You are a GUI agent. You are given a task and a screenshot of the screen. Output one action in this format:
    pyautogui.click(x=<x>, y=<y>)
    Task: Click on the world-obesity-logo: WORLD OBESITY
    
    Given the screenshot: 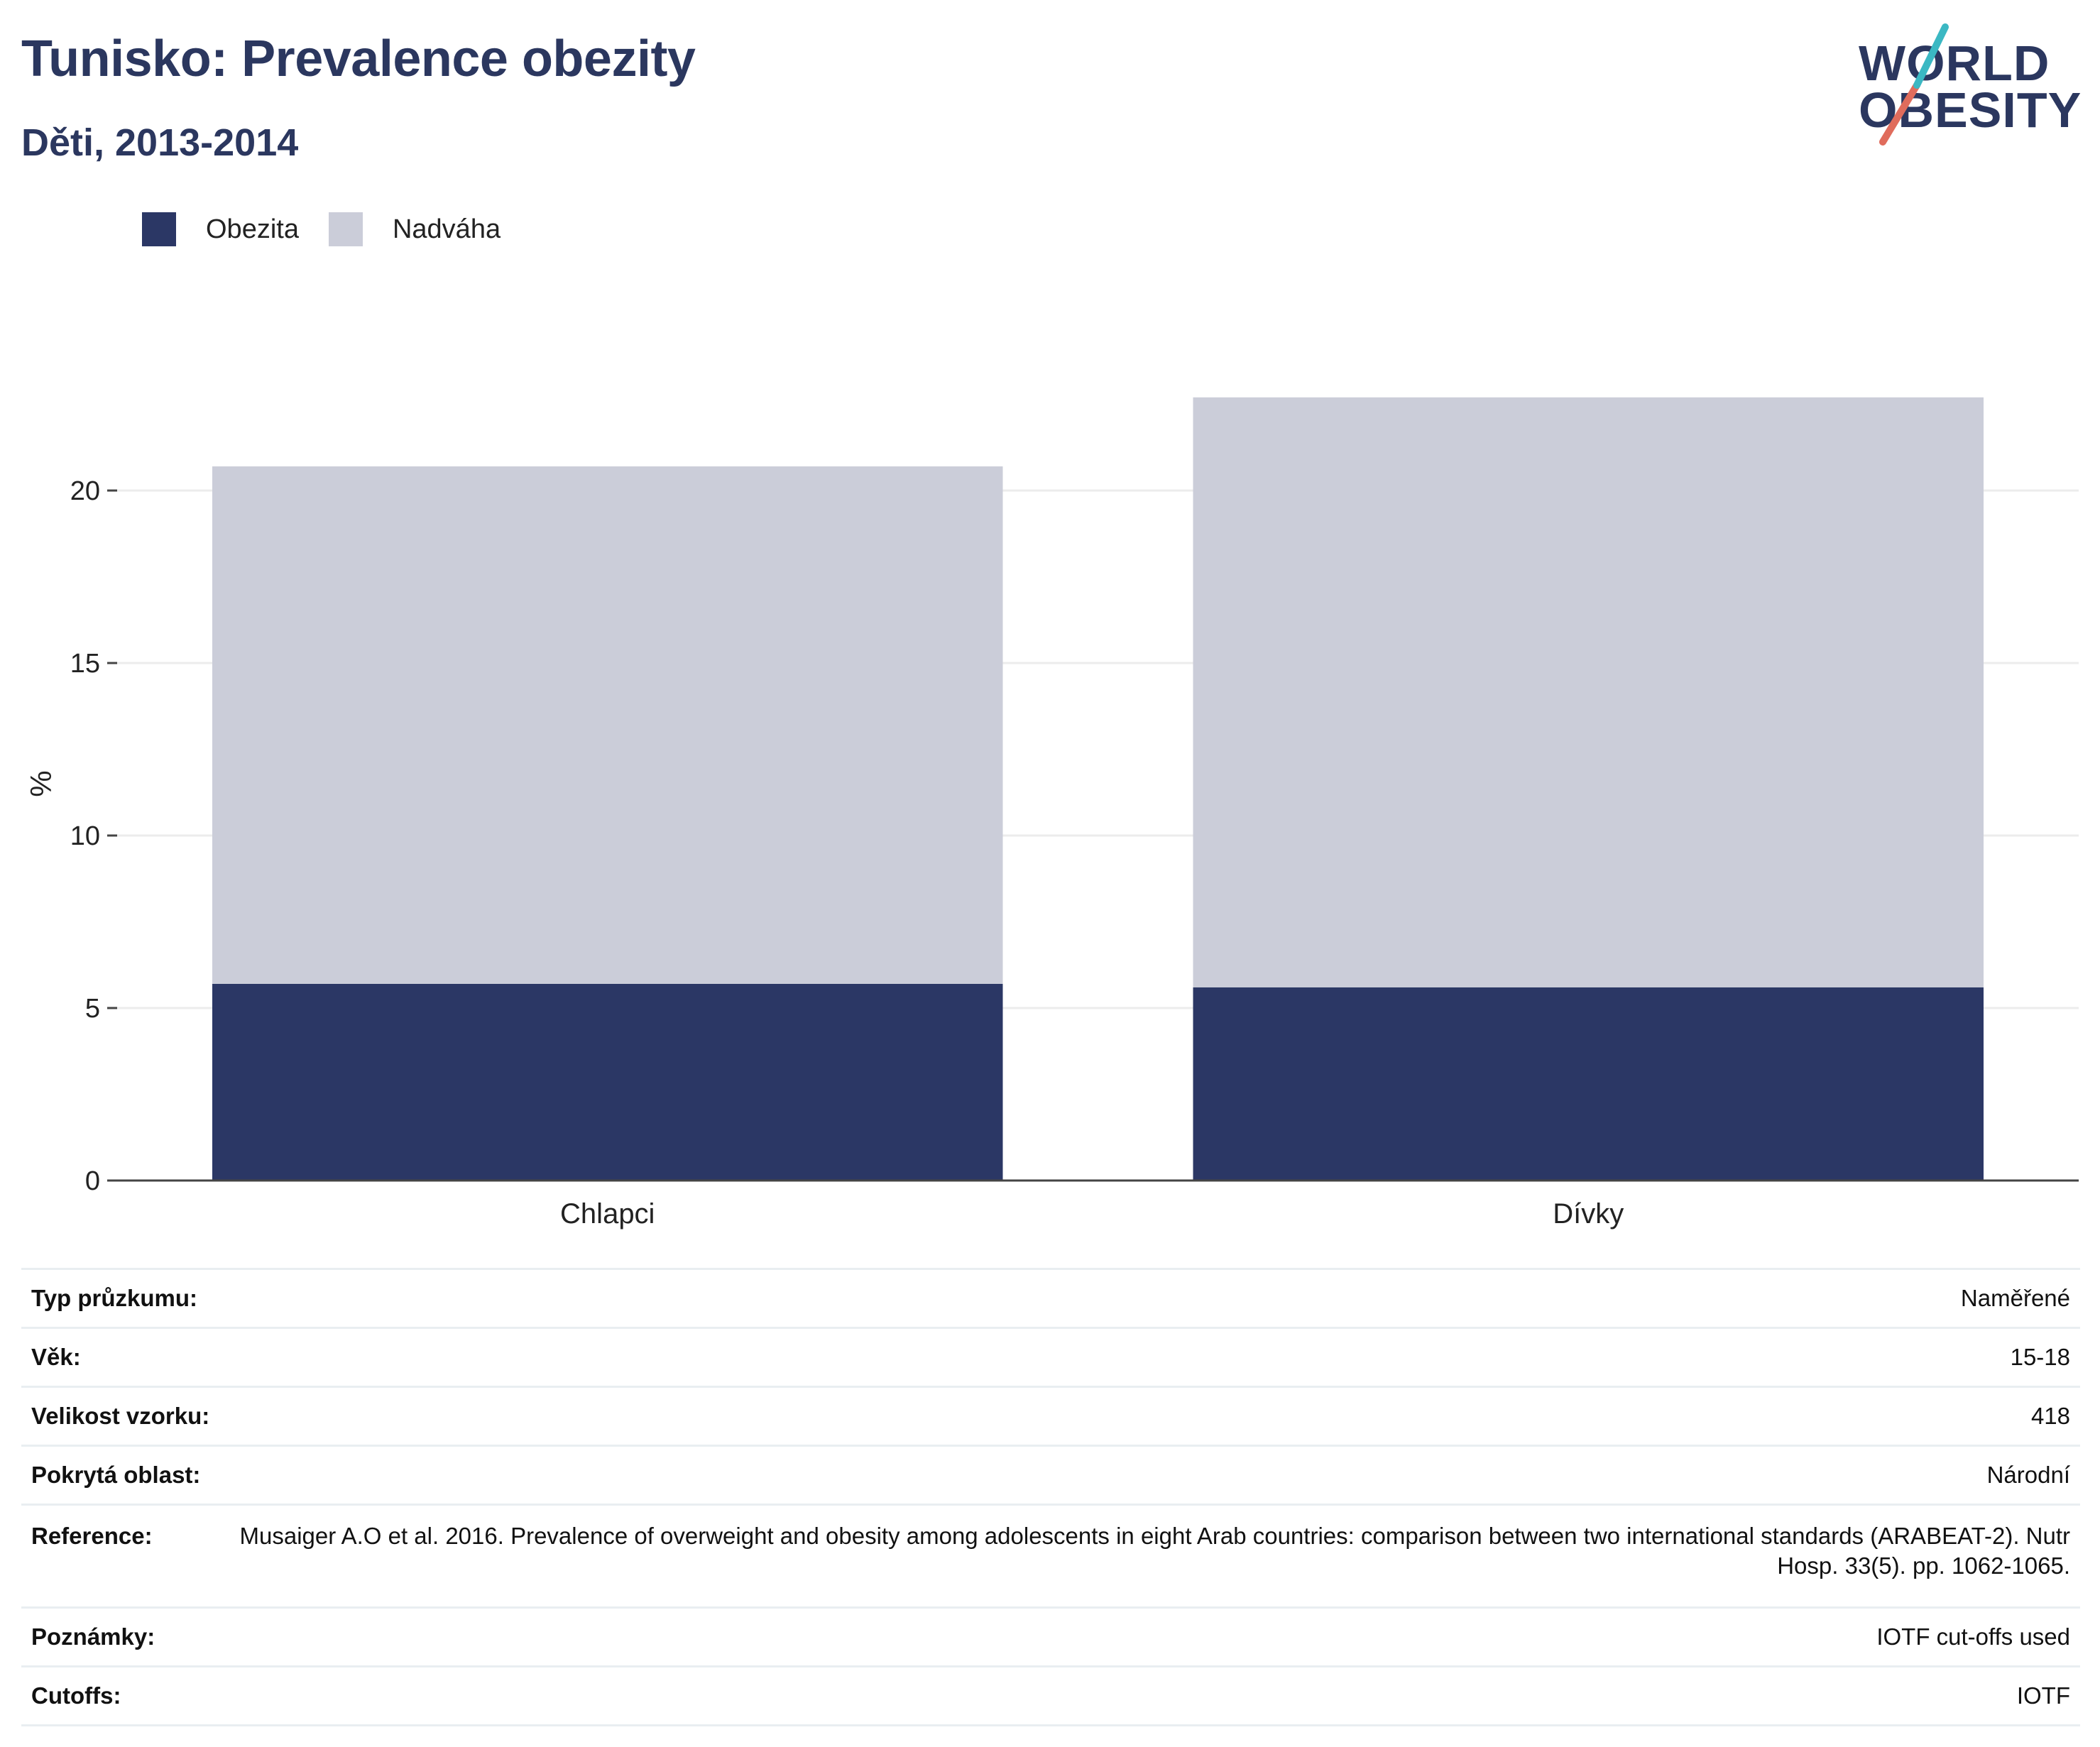 What is the action you would take?
    pyautogui.click(x=1966, y=85)
    